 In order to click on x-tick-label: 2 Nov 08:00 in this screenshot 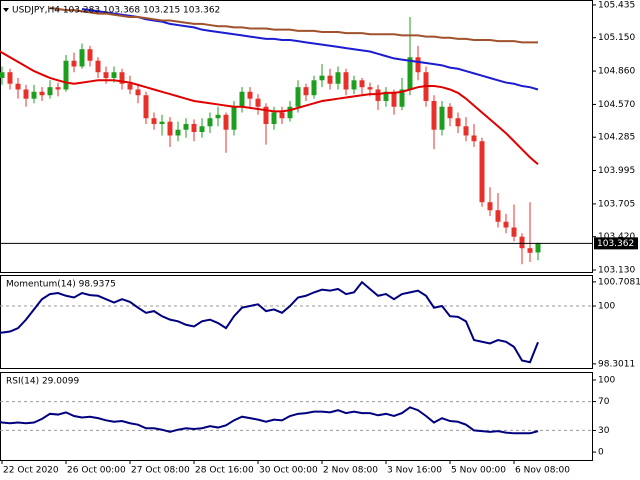, I will do `click(350, 471)`.